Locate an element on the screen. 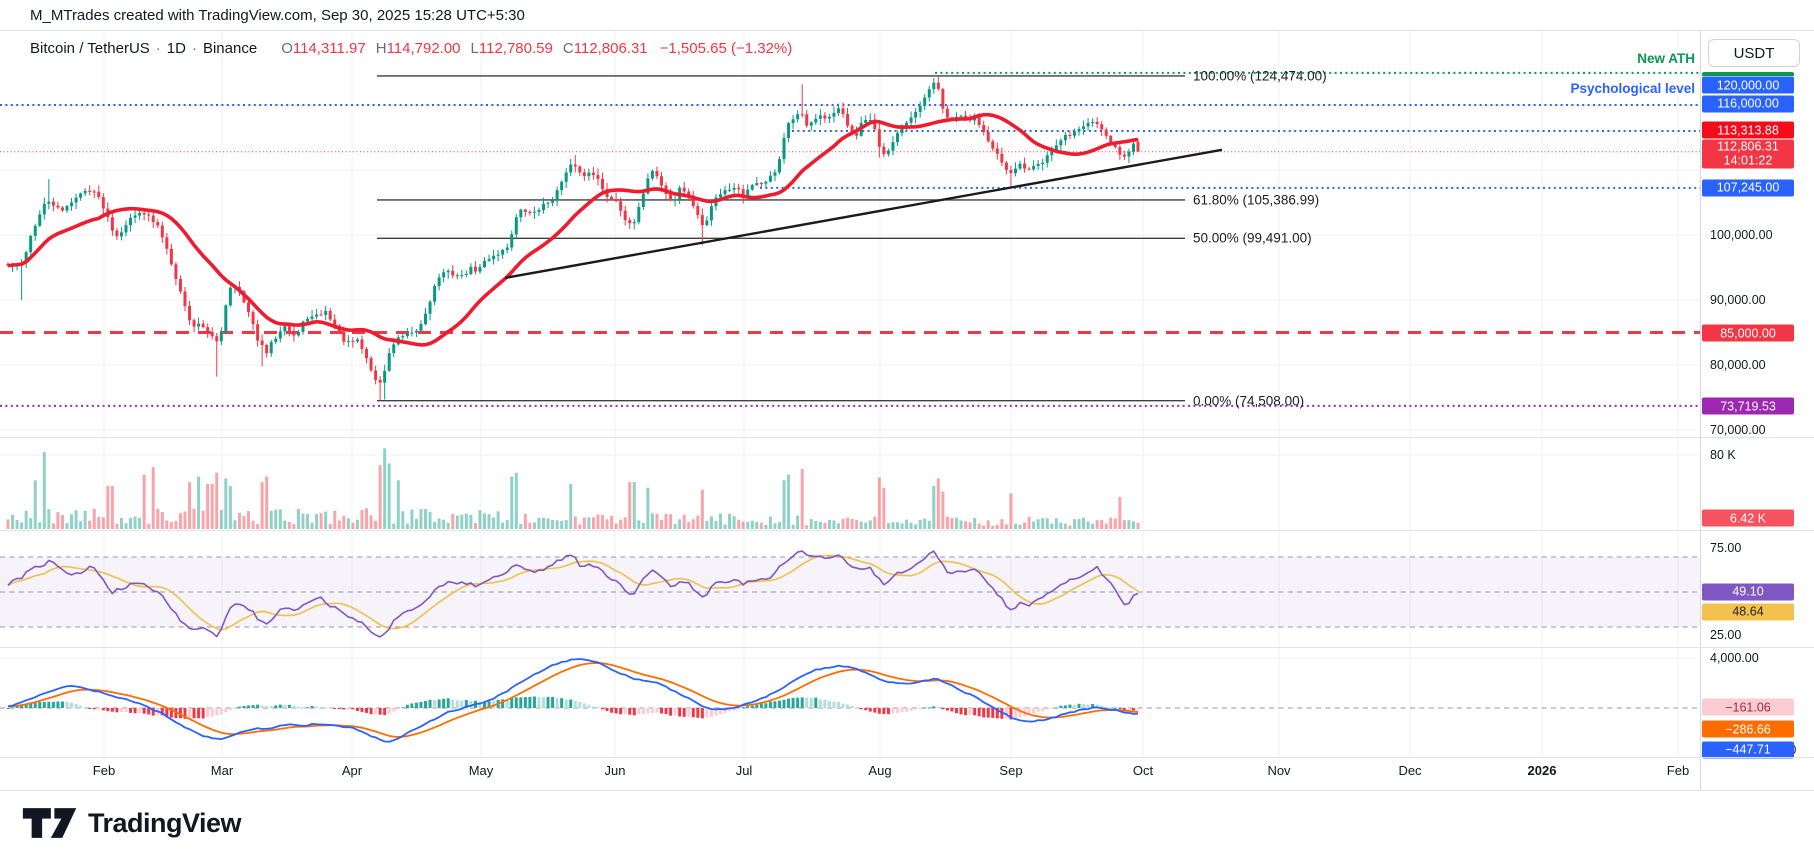 The width and height of the screenshot is (1814, 867). change-value: −1,505.65 (−1.32%) is located at coordinates (726, 48).